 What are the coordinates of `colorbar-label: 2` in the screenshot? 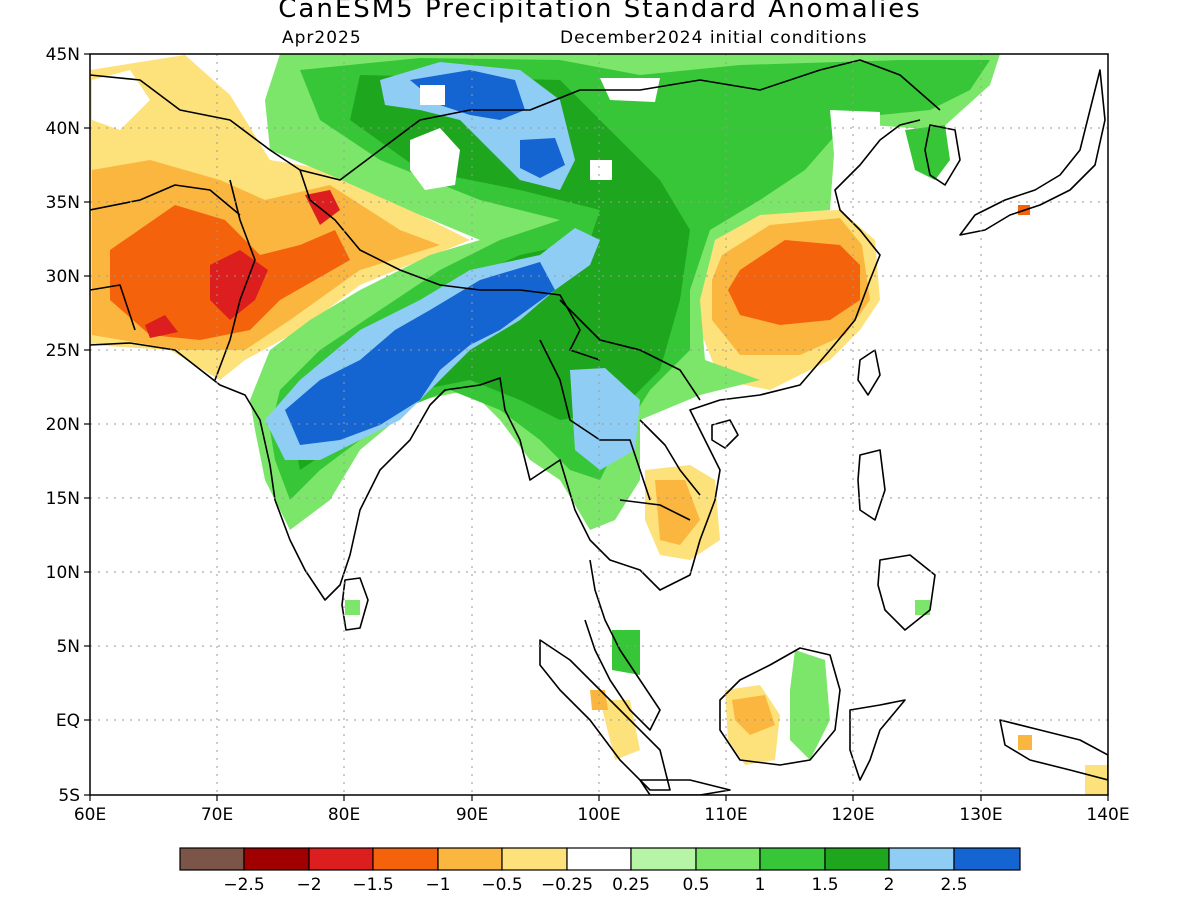 It's located at (889, 885).